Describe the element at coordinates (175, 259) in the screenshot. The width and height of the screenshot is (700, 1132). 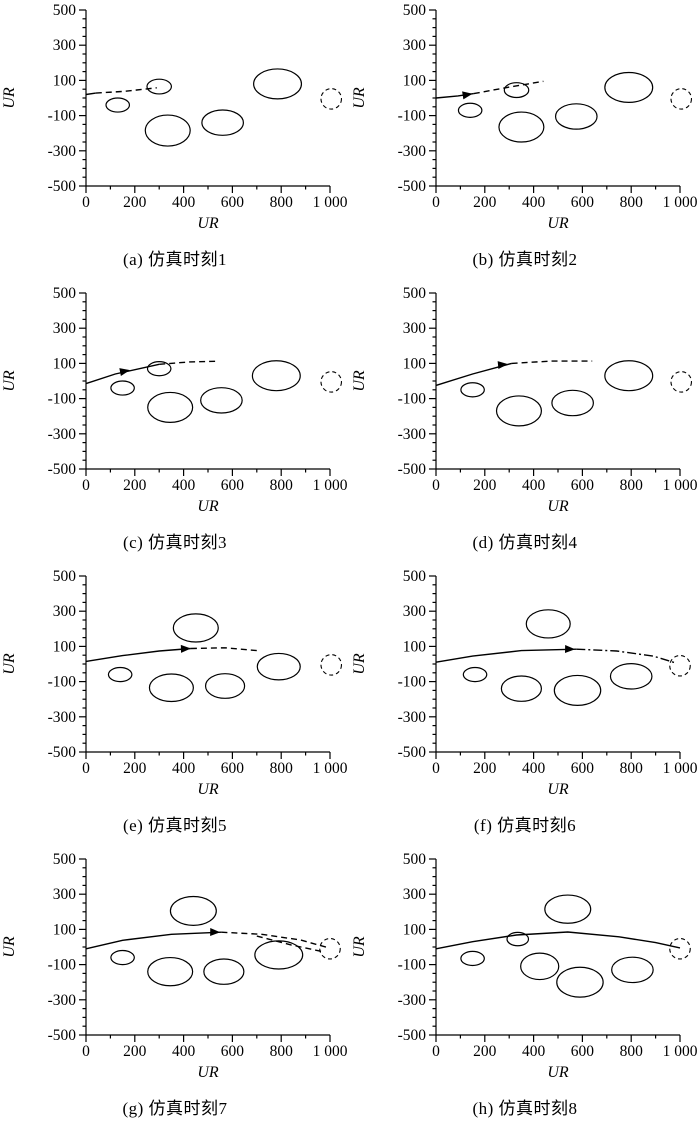
I see `subplot-a-caption: (a) 仿真时刻1` at that location.